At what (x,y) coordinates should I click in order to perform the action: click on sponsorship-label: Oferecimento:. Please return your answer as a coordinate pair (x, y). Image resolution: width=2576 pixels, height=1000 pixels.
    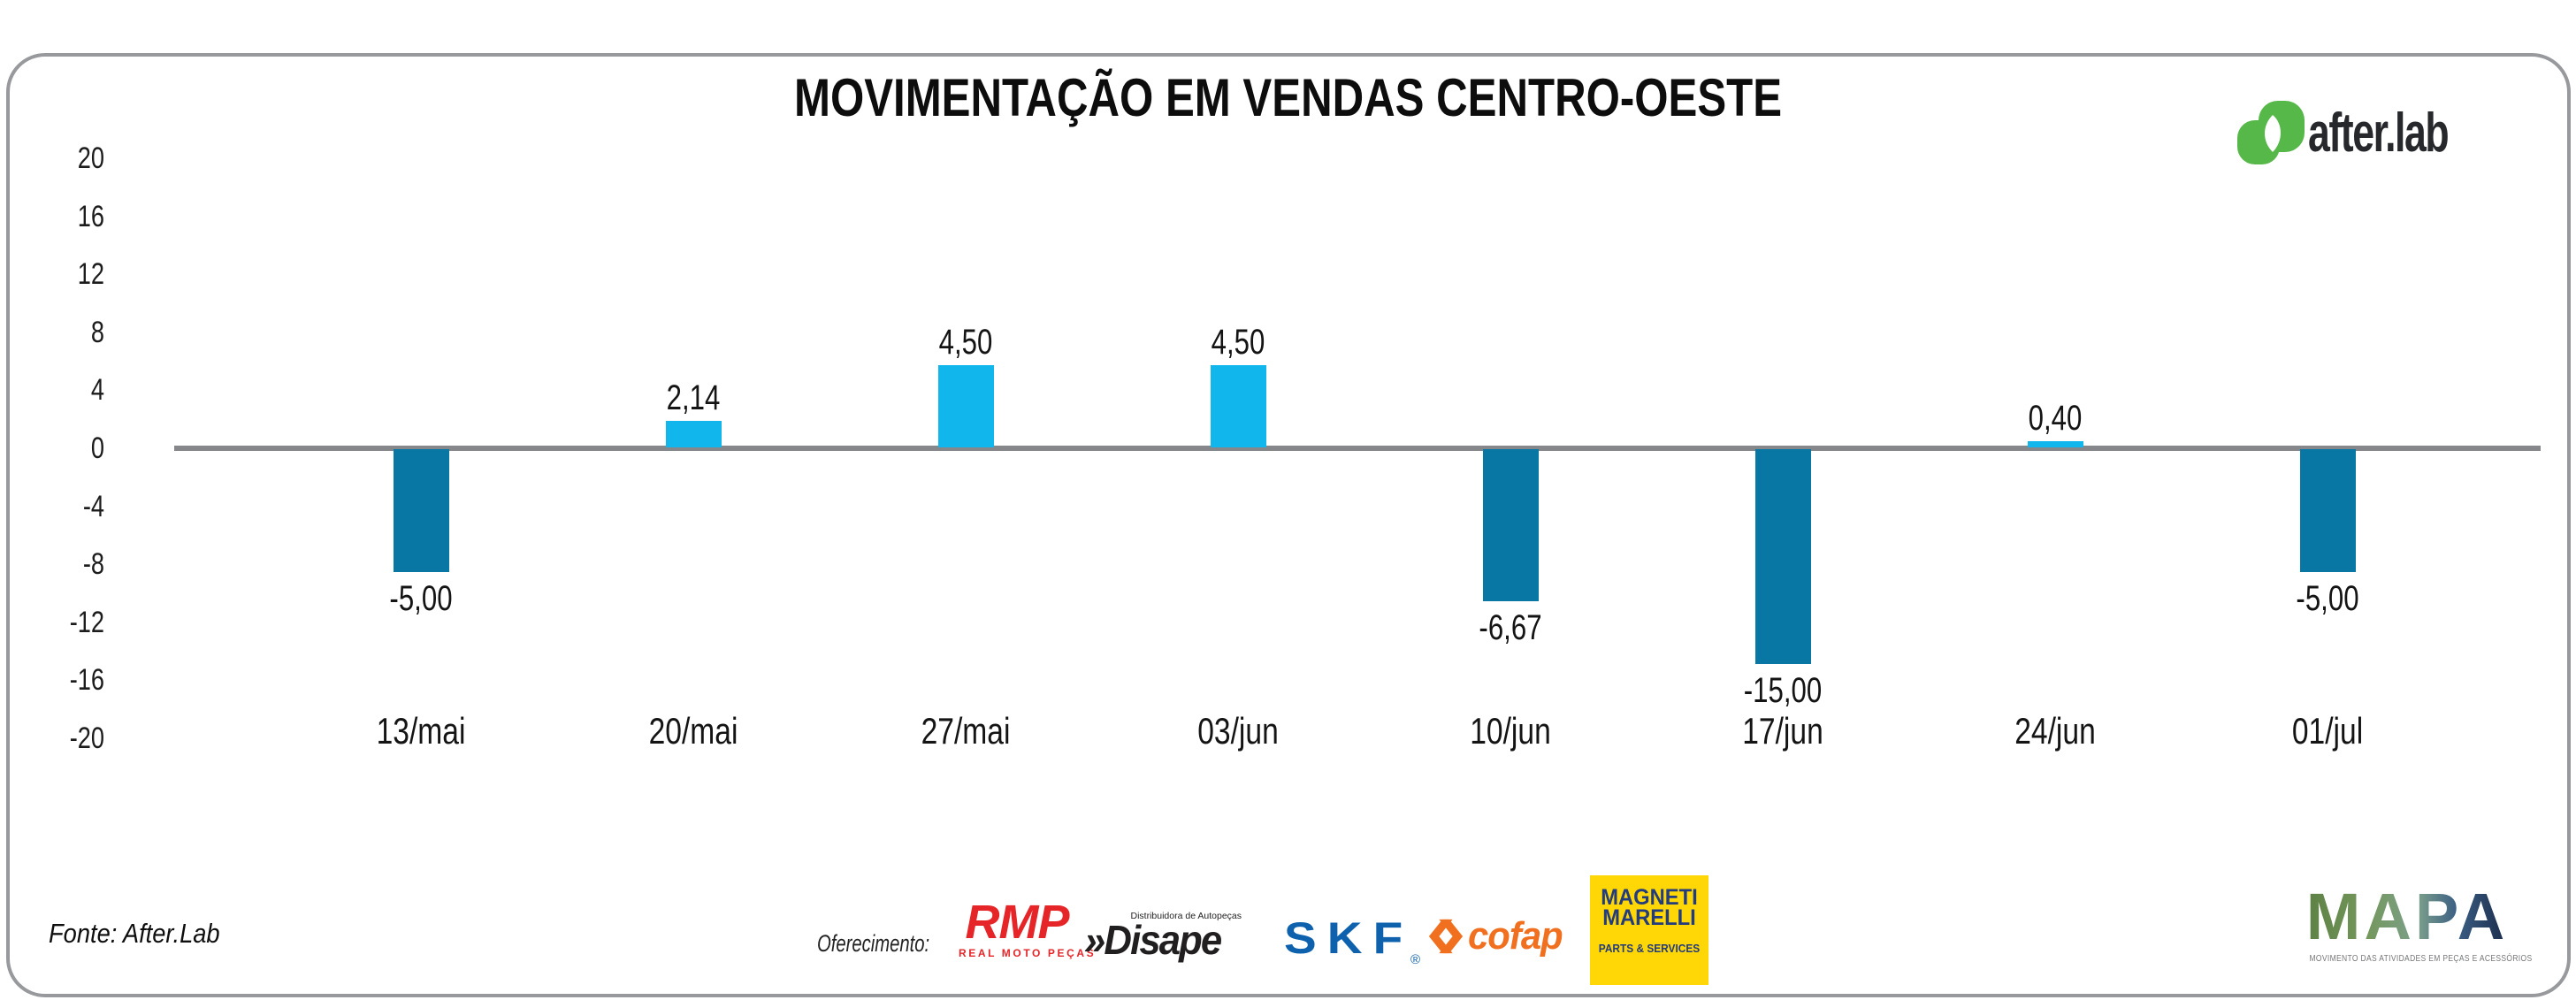
    Looking at the image, I should click on (874, 944).